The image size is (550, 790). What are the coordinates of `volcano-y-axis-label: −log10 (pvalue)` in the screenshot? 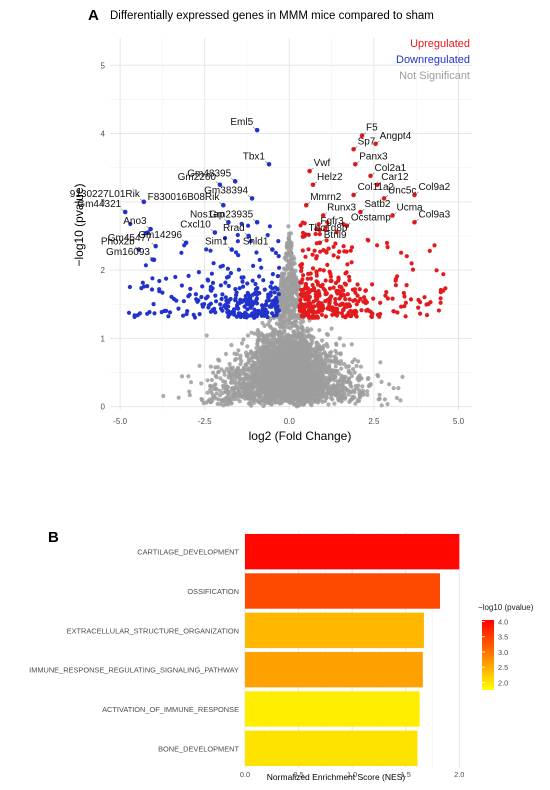 It's located at (79, 224).